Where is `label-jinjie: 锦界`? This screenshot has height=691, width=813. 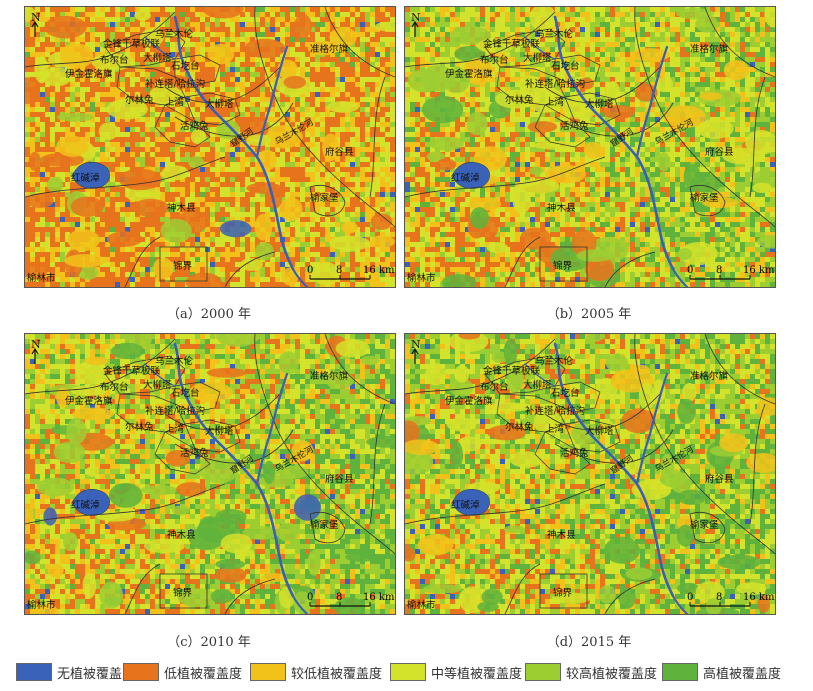 label-jinjie: 锦界 is located at coordinates (563, 266).